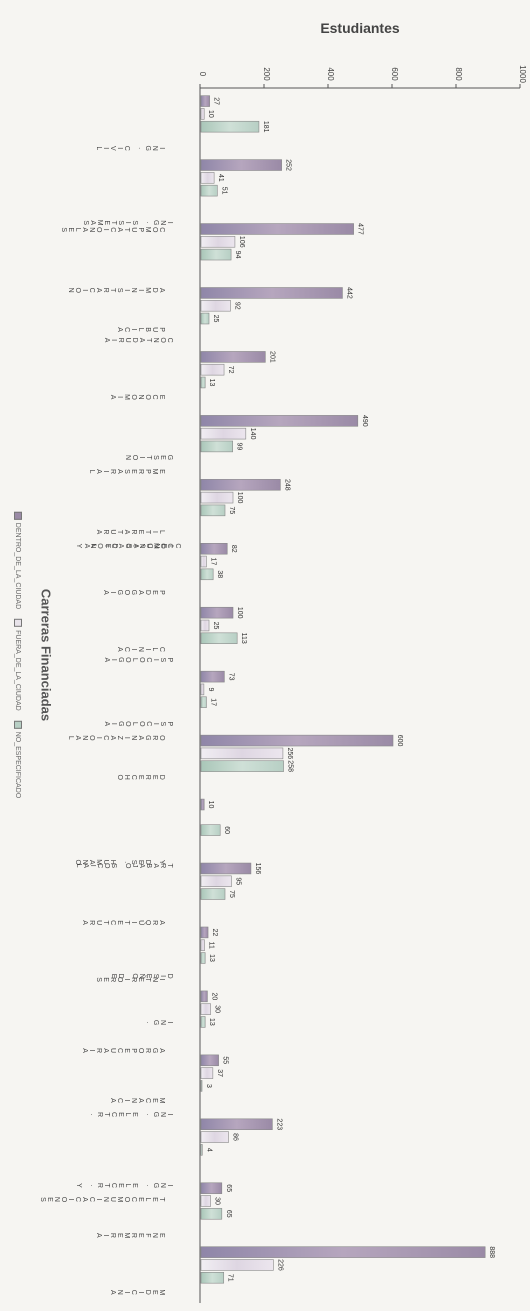  Describe the element at coordinates (223, 191) in the screenshot. I see `value-label: 51` at that location.